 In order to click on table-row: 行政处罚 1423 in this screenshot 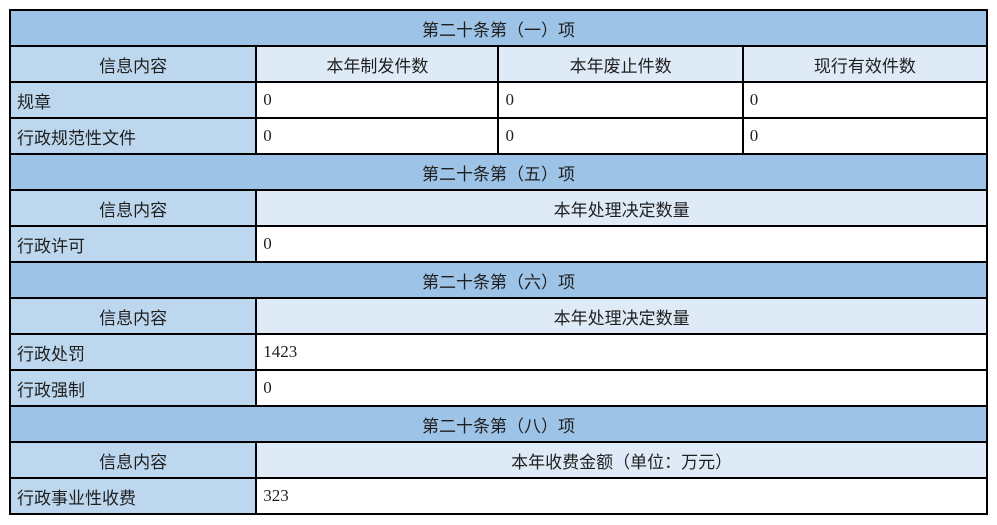, I will do `click(498, 352)`.